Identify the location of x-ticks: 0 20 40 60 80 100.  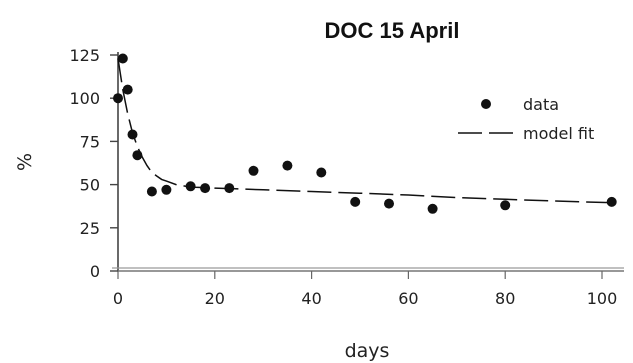
(365, 289).